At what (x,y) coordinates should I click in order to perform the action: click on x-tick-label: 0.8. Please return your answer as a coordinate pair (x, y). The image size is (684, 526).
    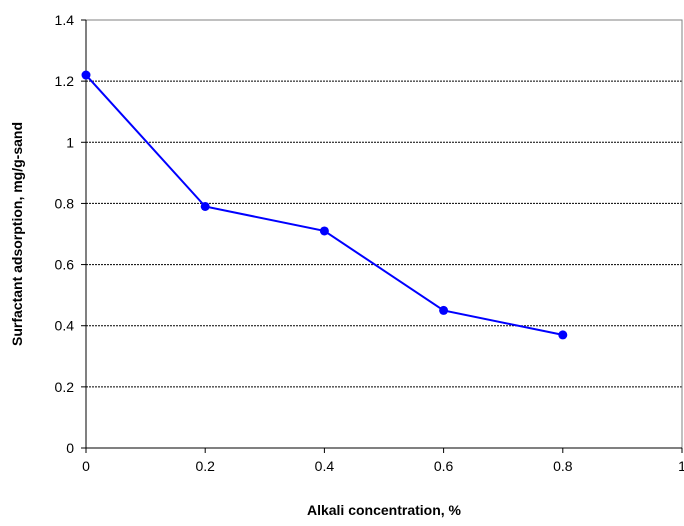
    Looking at the image, I should click on (563, 466).